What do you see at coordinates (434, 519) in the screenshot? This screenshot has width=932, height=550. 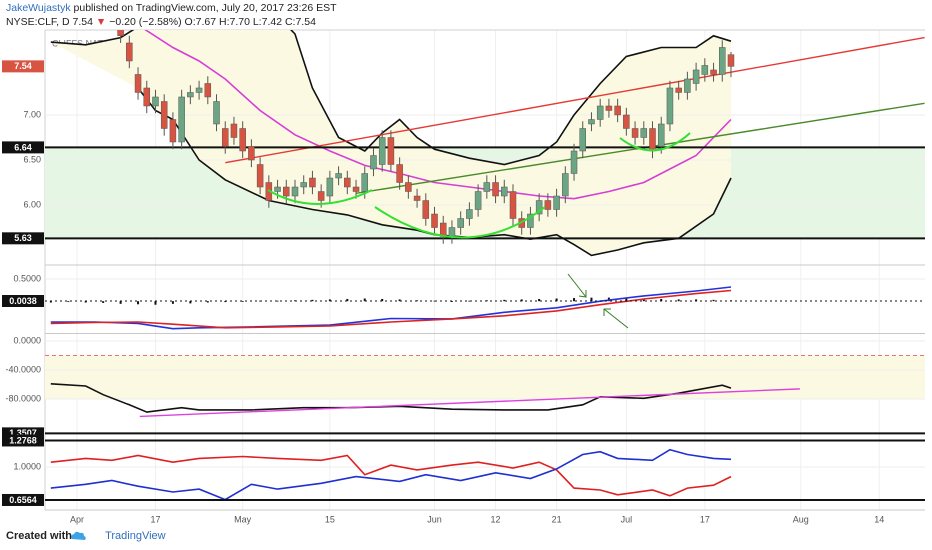 I see `x-tick-label: Jun` at bounding box center [434, 519].